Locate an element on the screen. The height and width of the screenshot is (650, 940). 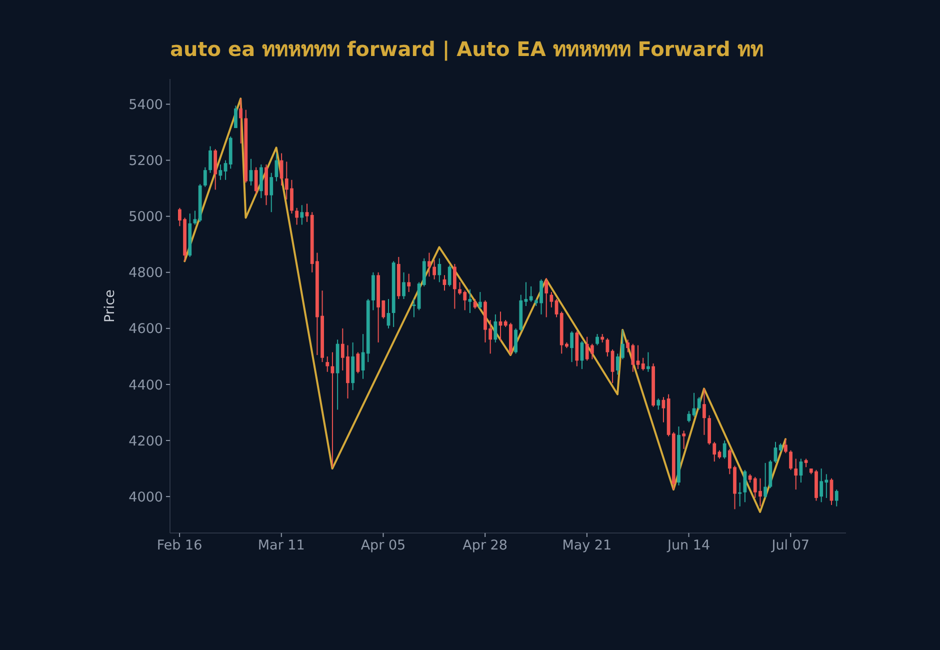
y-tick-label: 5400 is located at coordinates (145, 105).